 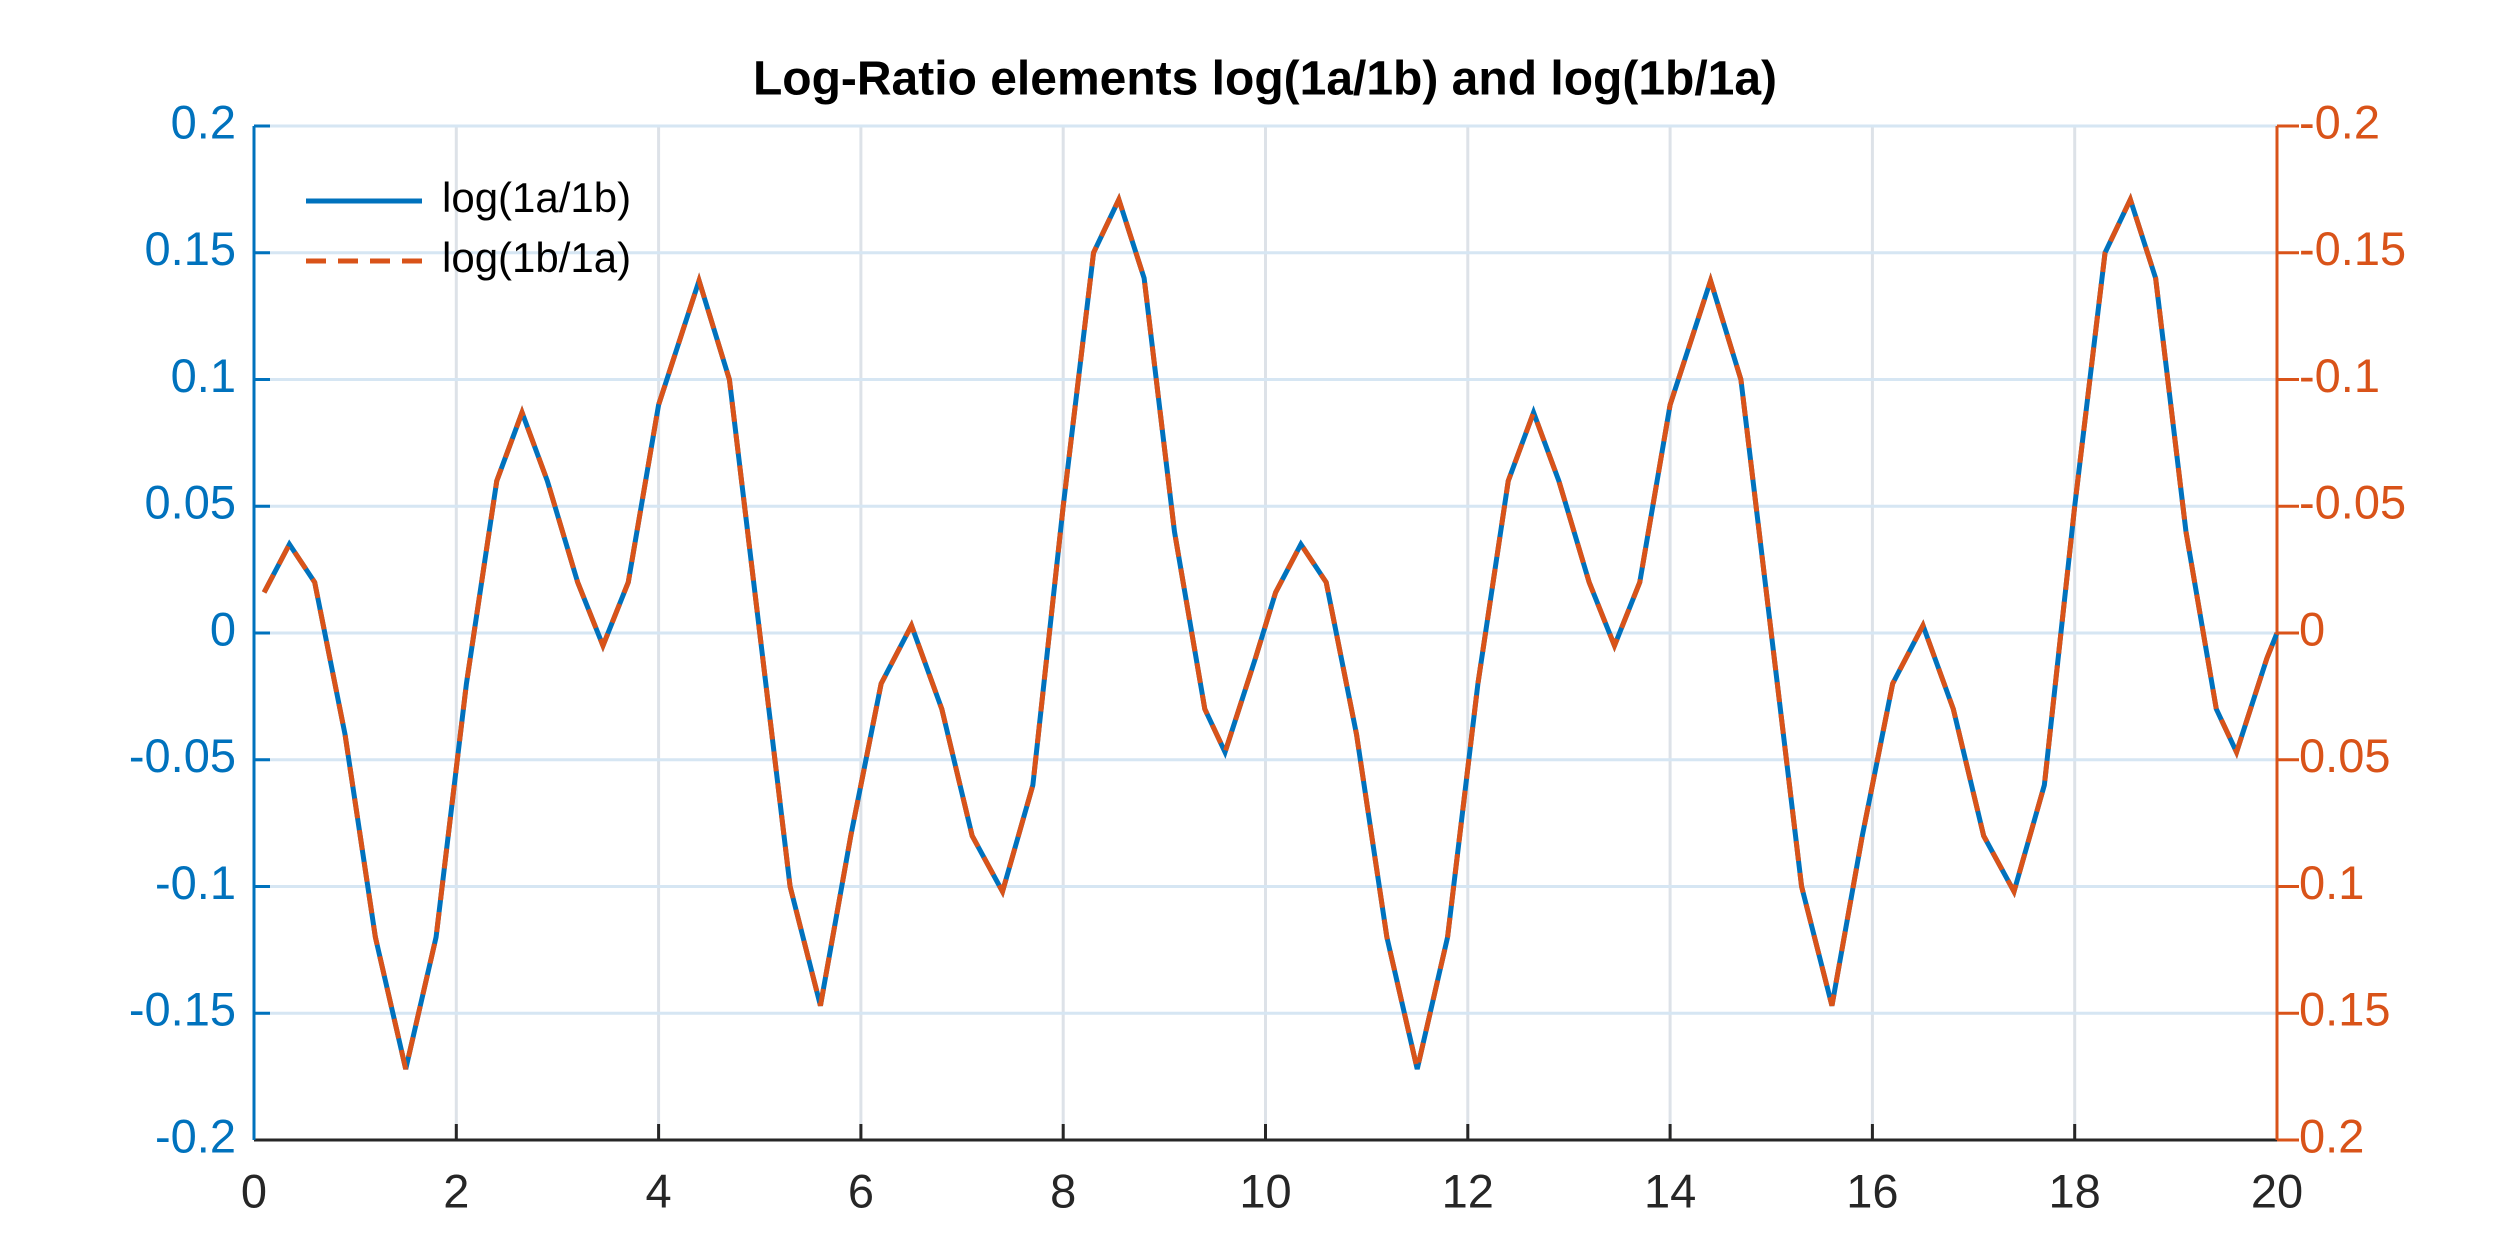 What do you see at coordinates (2339, 121) in the screenshot?
I see `y2-tick-label: -0.2` at bounding box center [2339, 121].